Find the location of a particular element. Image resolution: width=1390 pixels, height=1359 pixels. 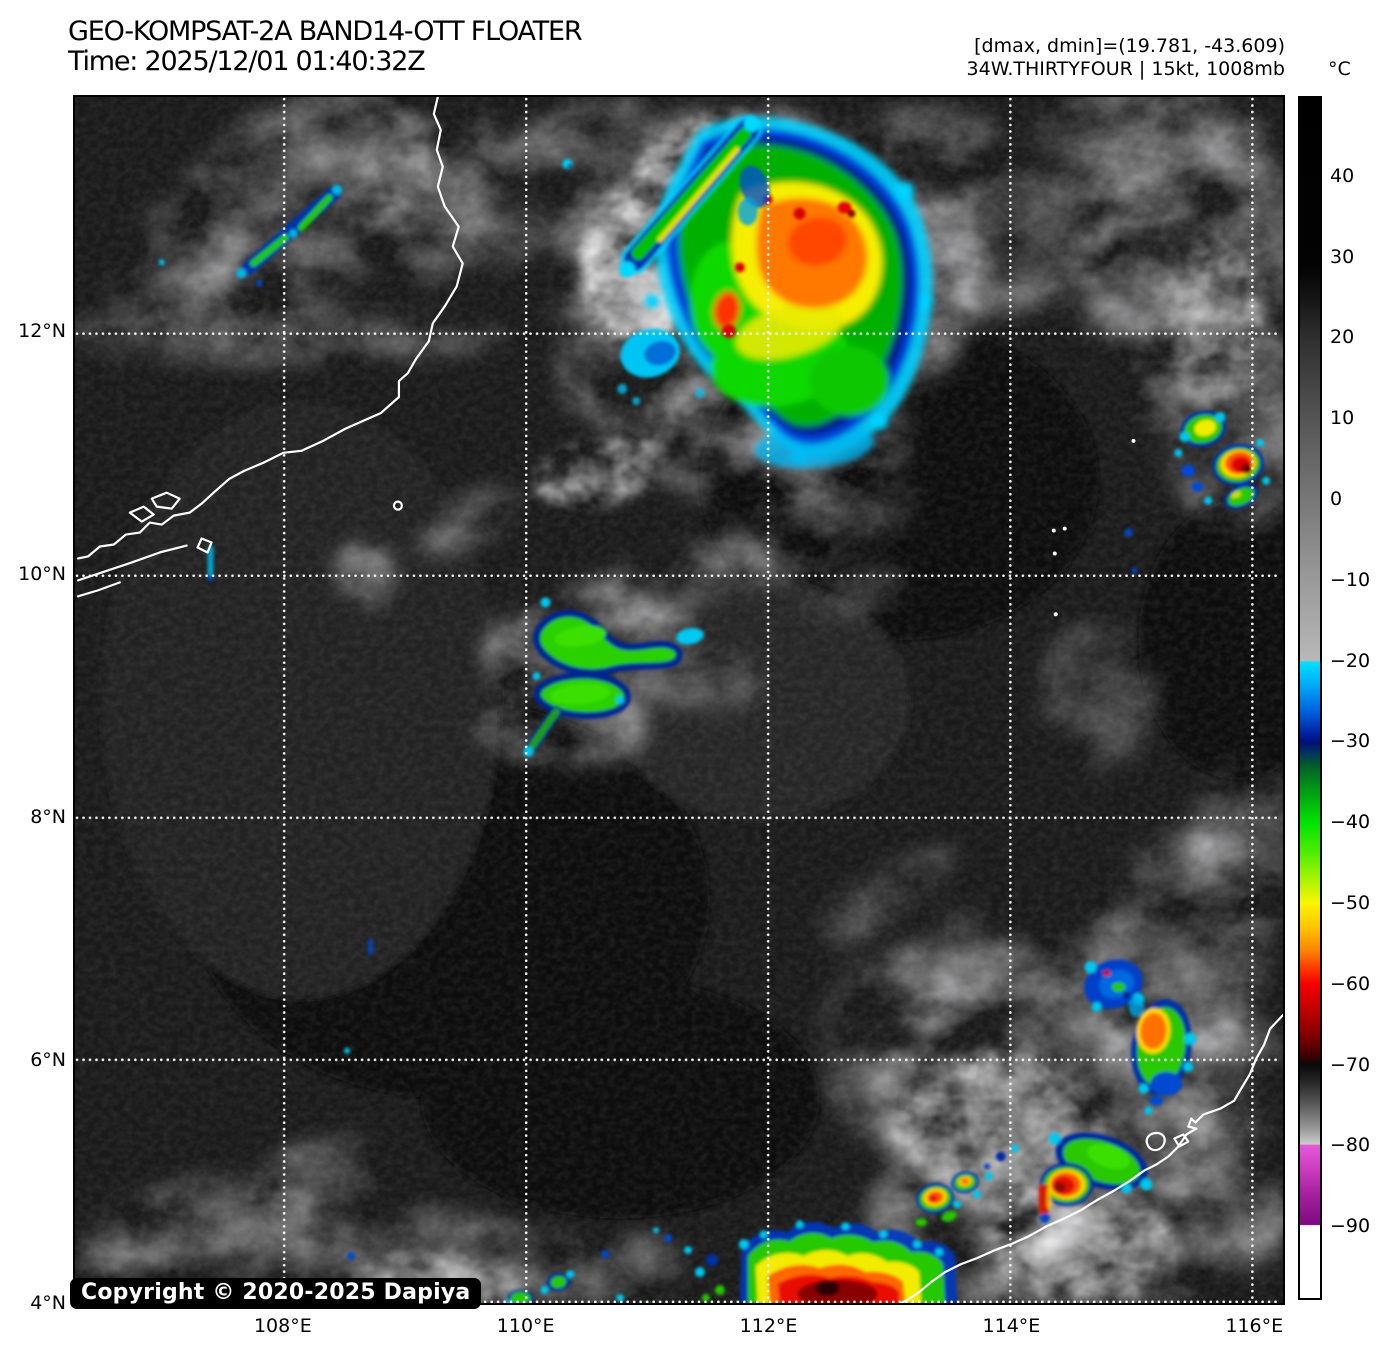

lat-tick-label: 6°N is located at coordinates (48, 1059).